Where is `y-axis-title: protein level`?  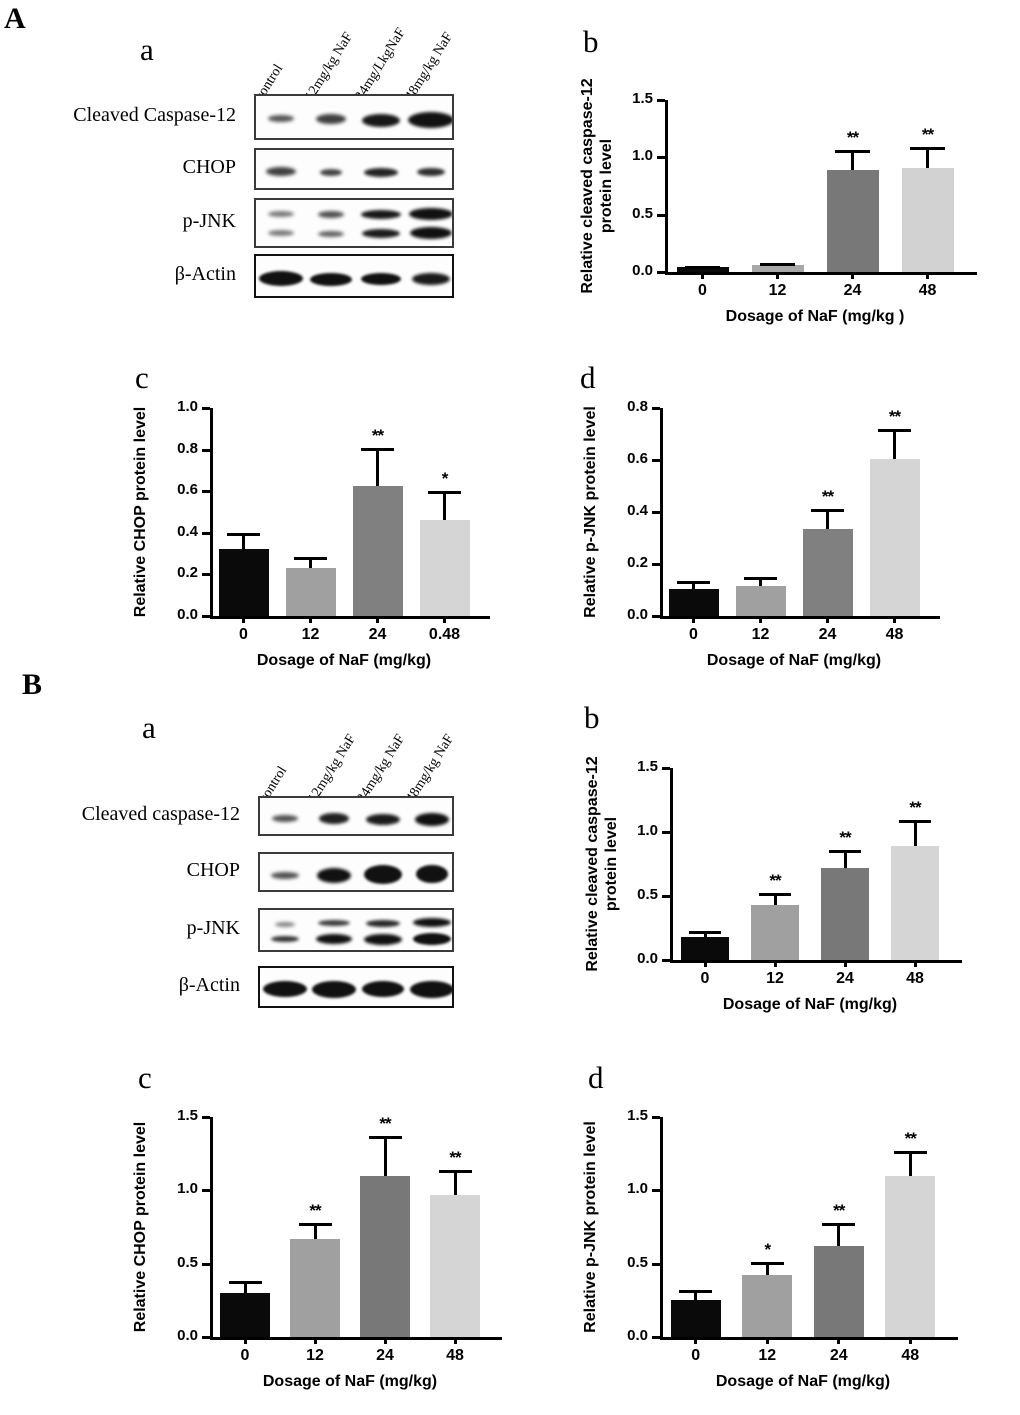 y-axis-title: protein level is located at coordinates (611, 864).